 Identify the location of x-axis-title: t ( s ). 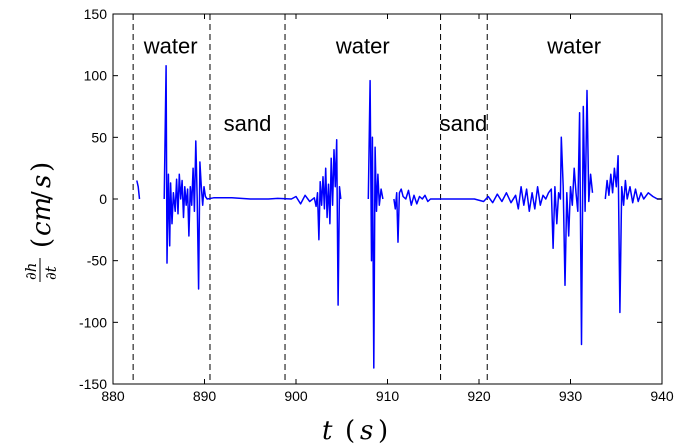
(355, 430).